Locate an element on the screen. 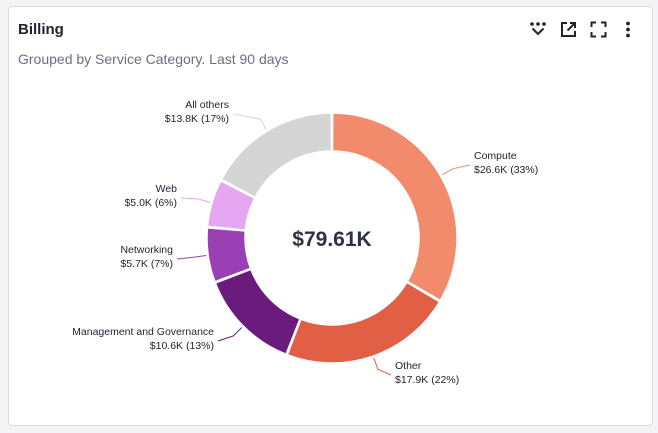 Image resolution: width=658 pixels, height=433 pixels. slice-all-others is located at coordinates (276, 155).